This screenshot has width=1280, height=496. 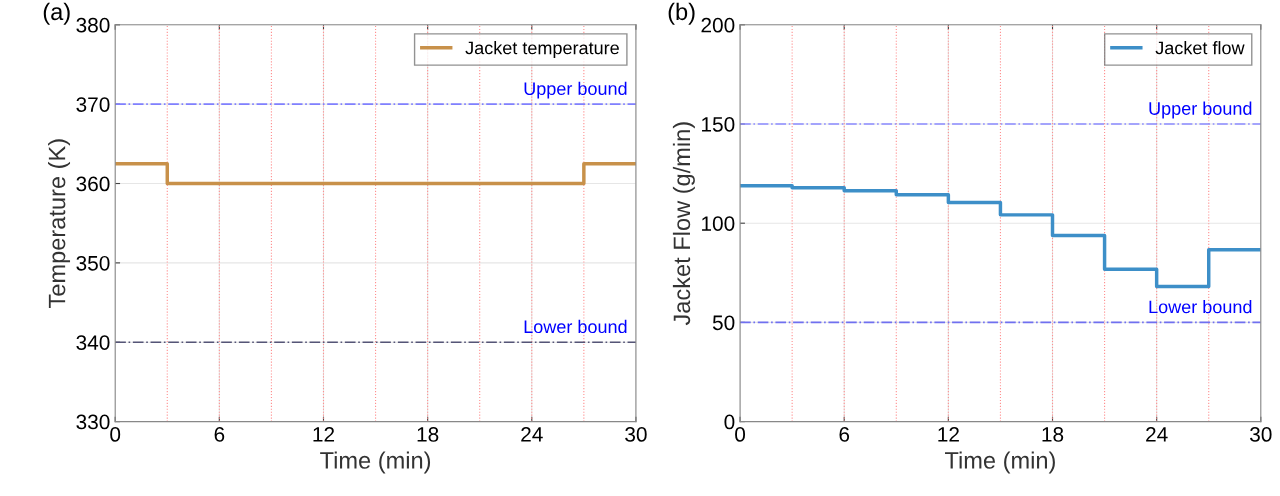 I want to click on y-tick-label: 360, so click(x=93, y=184).